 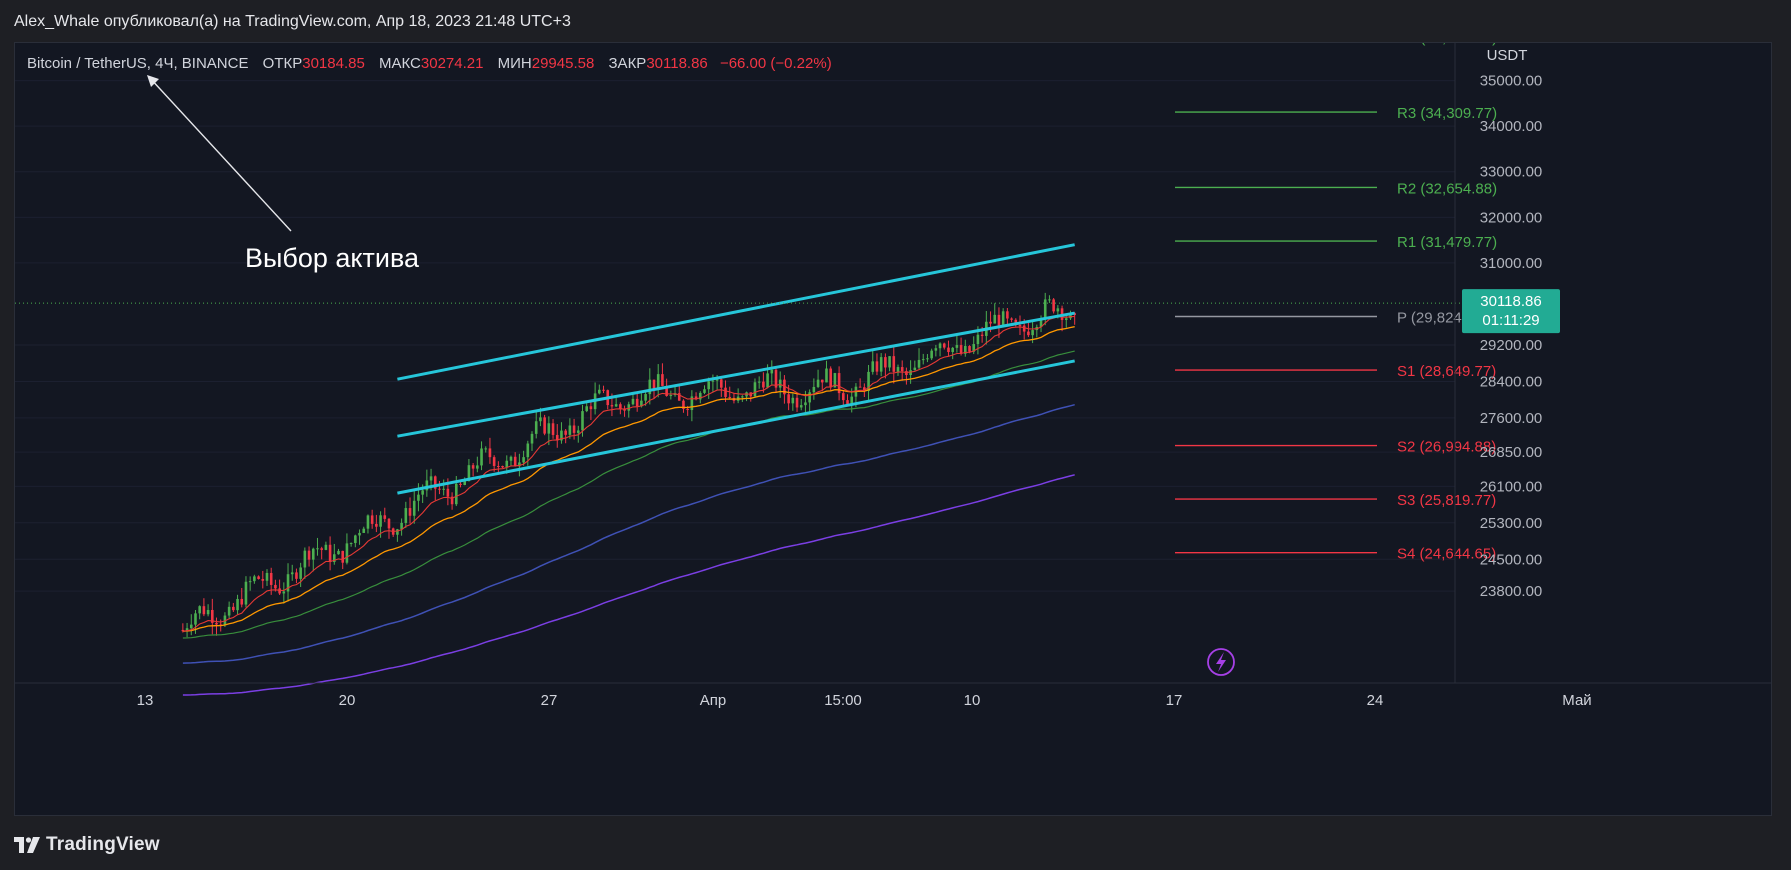 I want to click on channel-lower-line, so click(x=736, y=427).